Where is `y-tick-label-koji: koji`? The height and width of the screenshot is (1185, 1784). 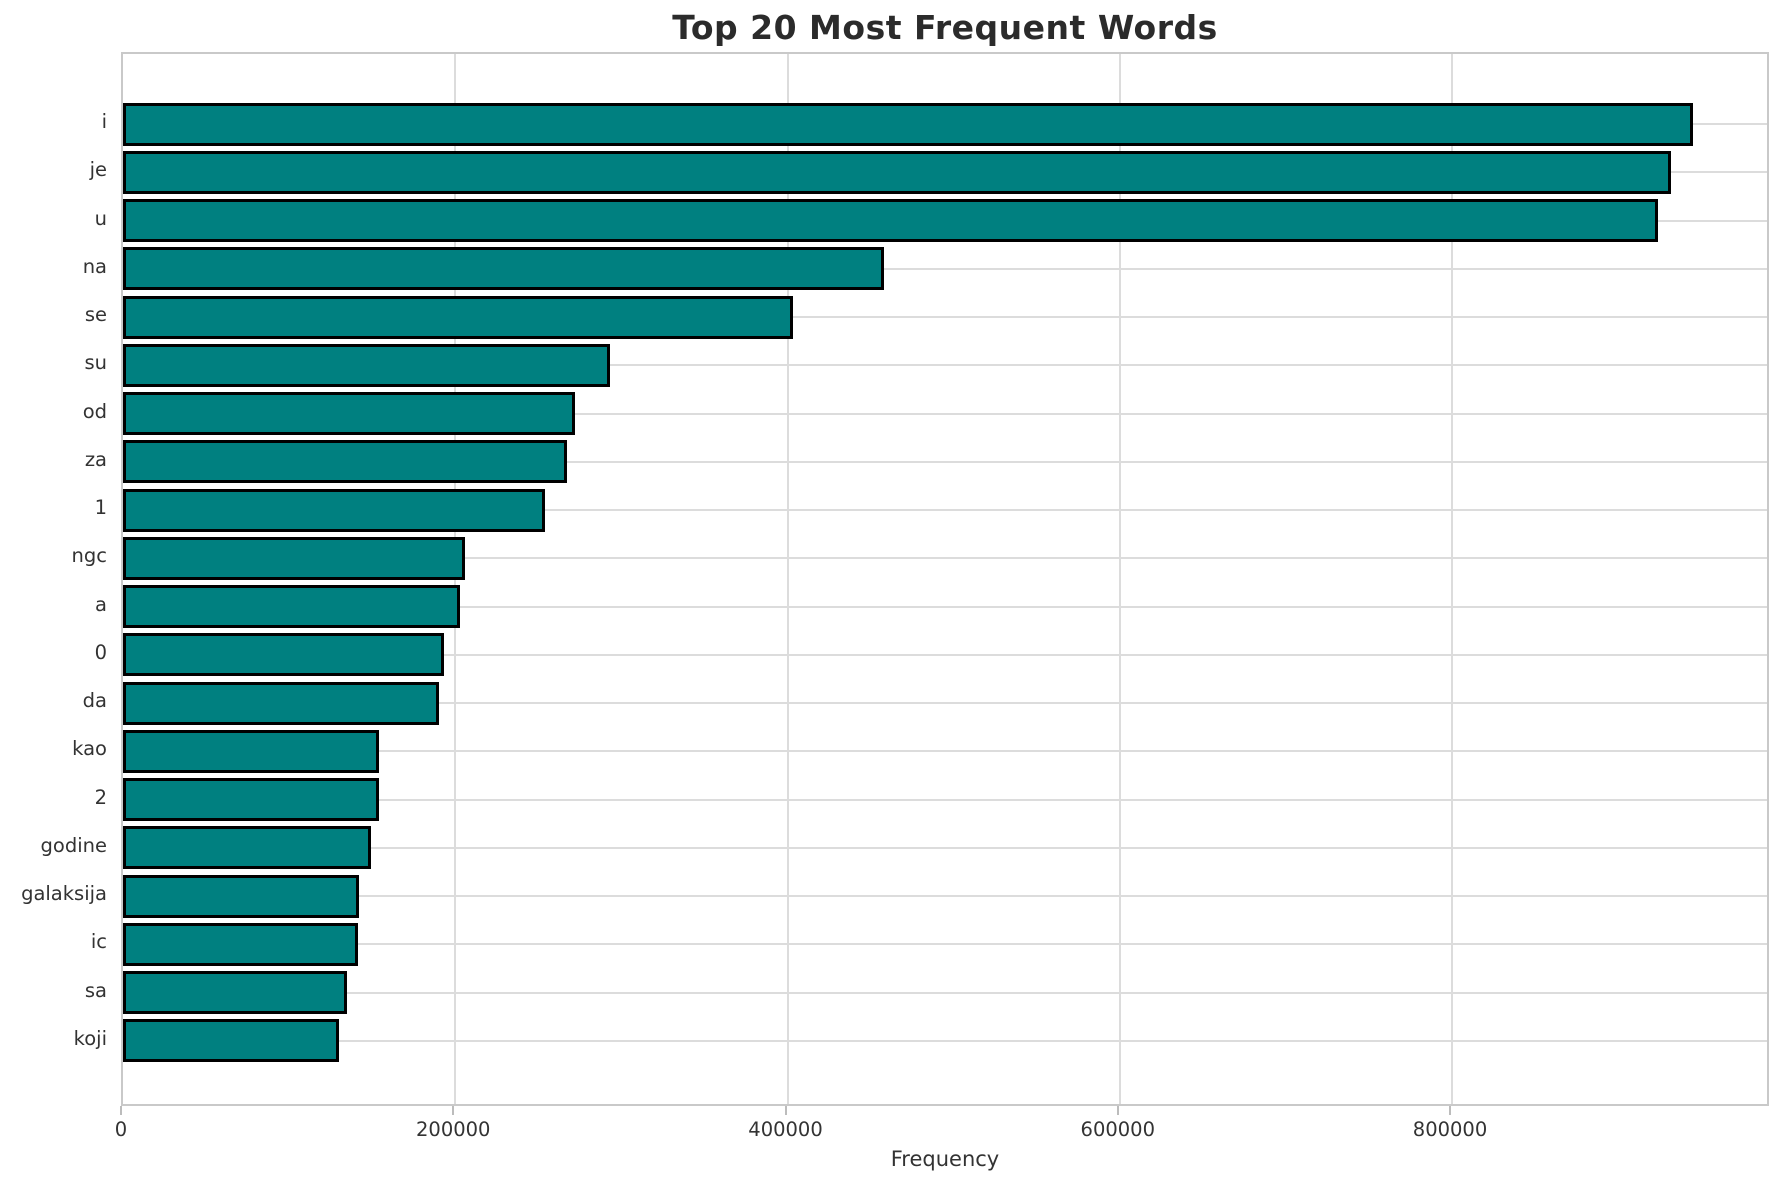 y-tick-label-koji: koji is located at coordinates (90, 1038).